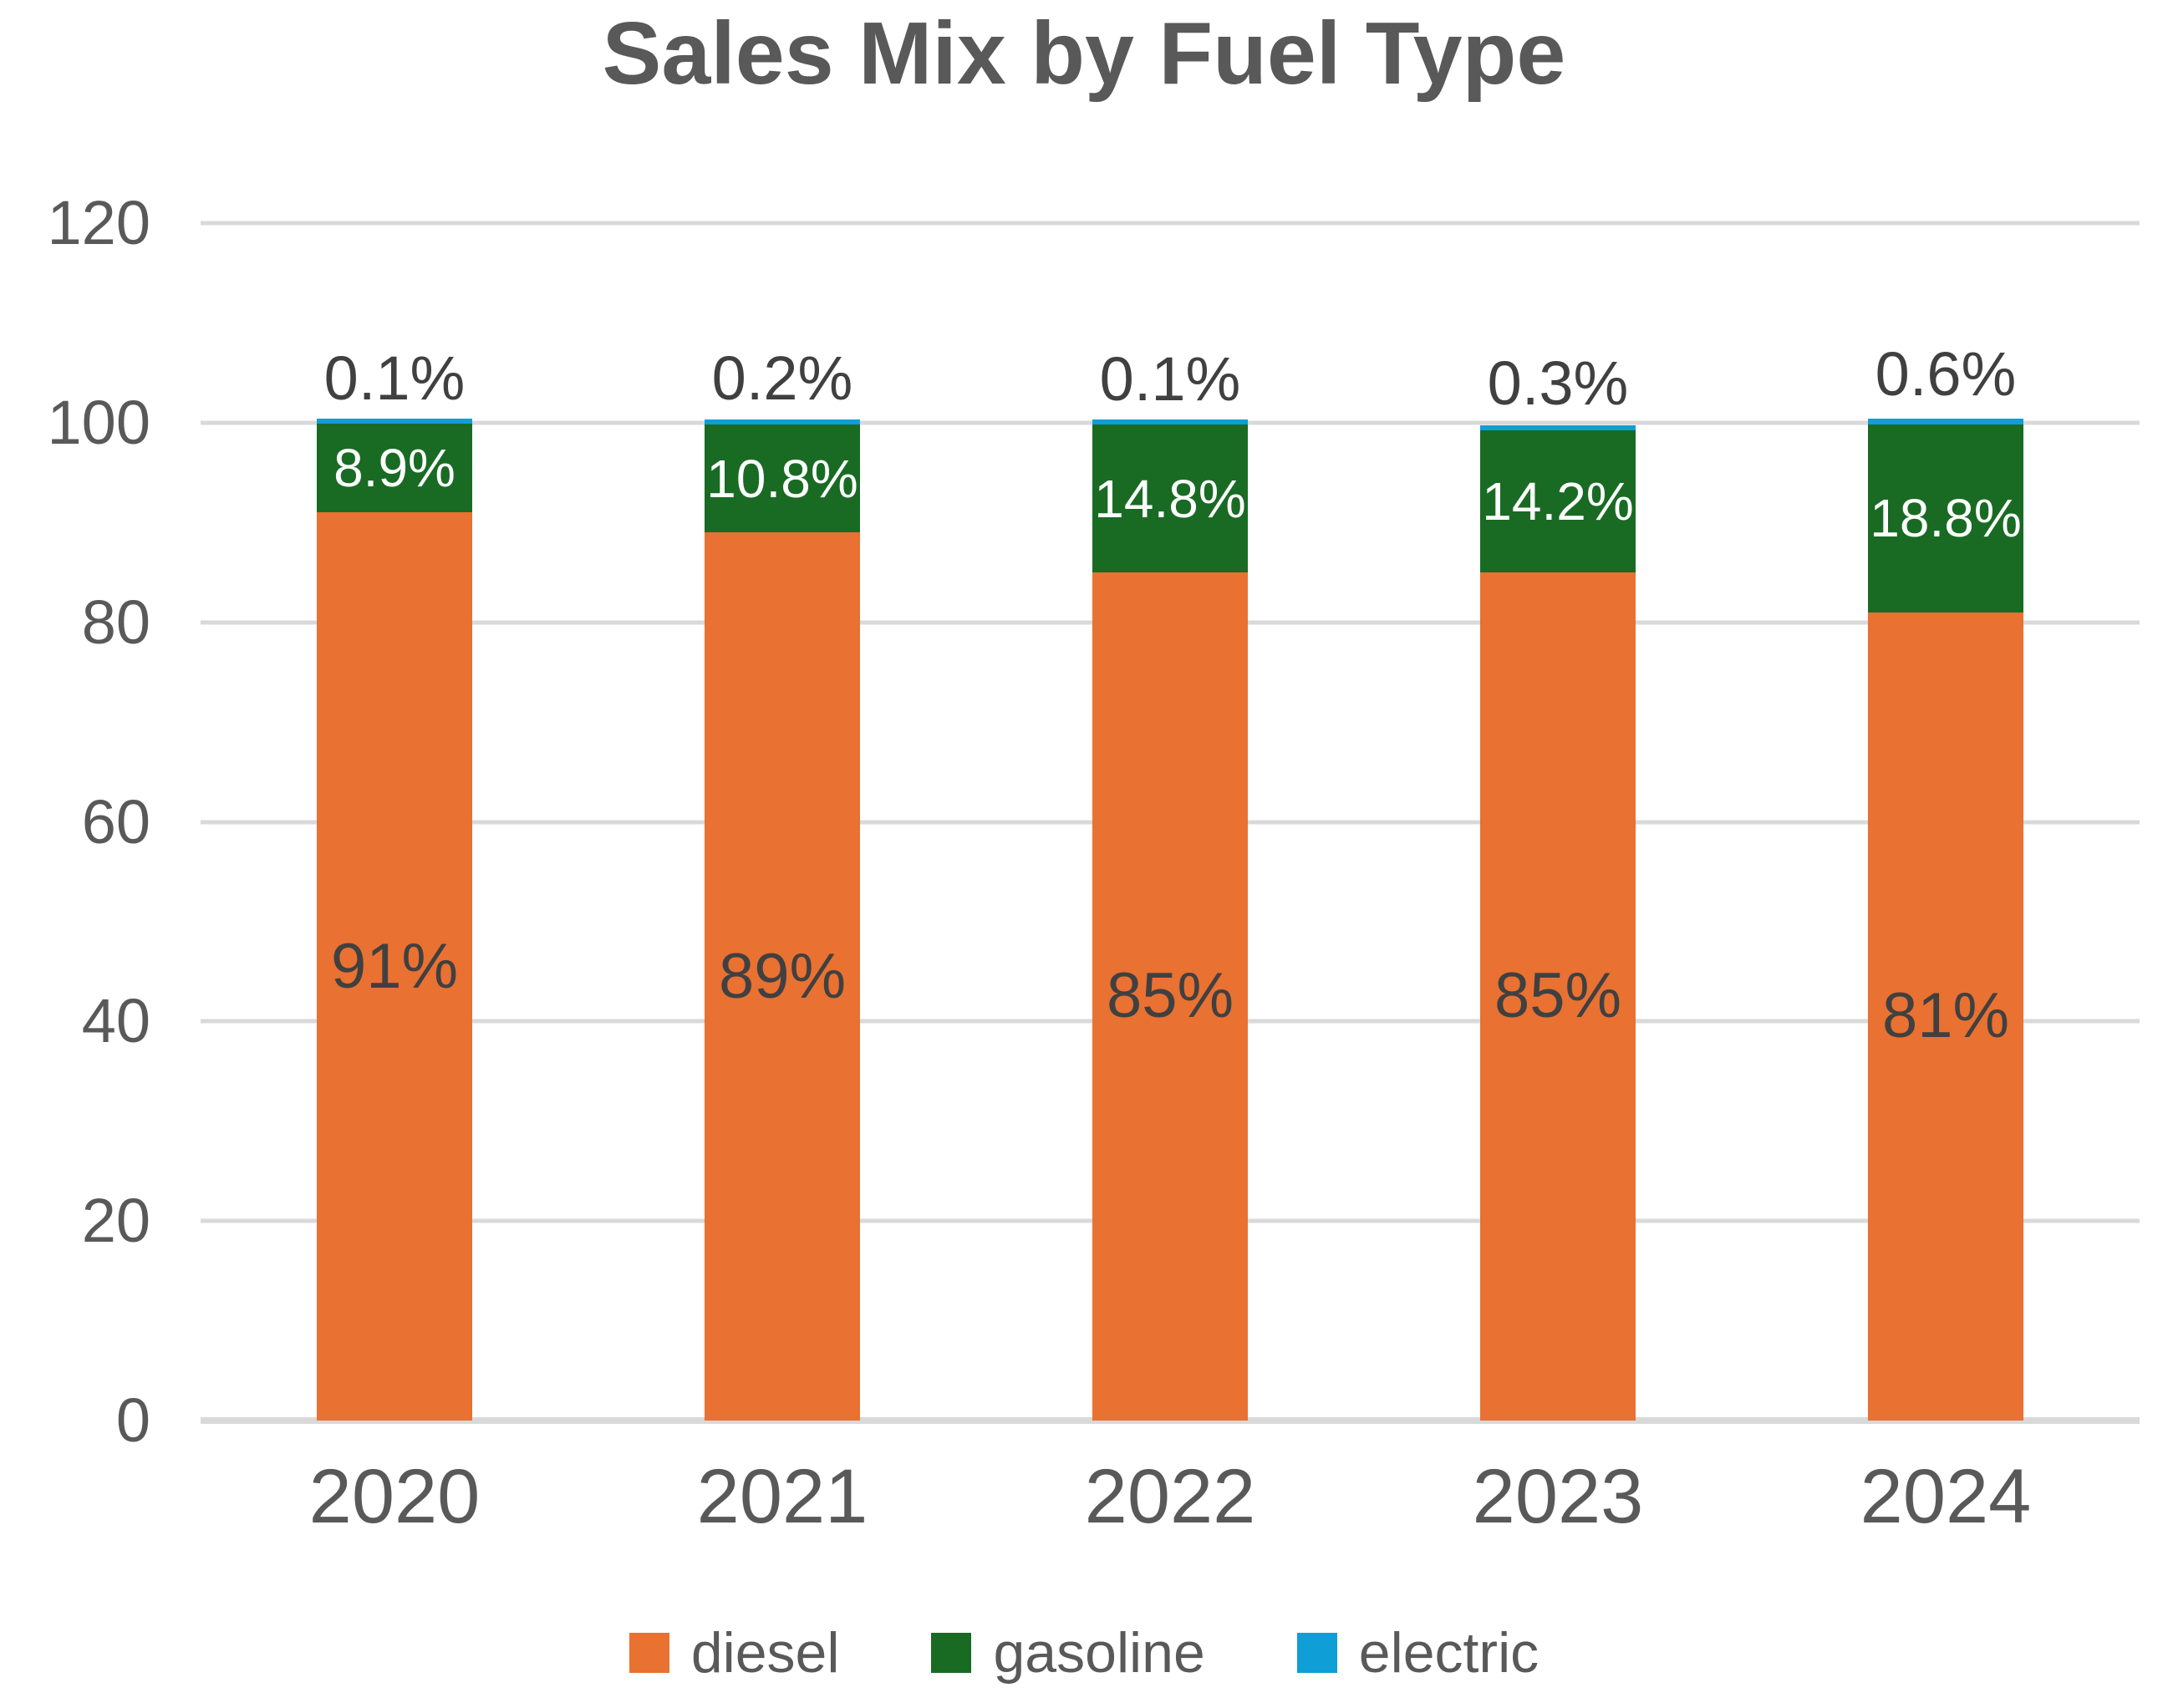 The image size is (2168, 1708). What do you see at coordinates (1946, 374) in the screenshot?
I see `data-label-electric-2024: 0.6%` at bounding box center [1946, 374].